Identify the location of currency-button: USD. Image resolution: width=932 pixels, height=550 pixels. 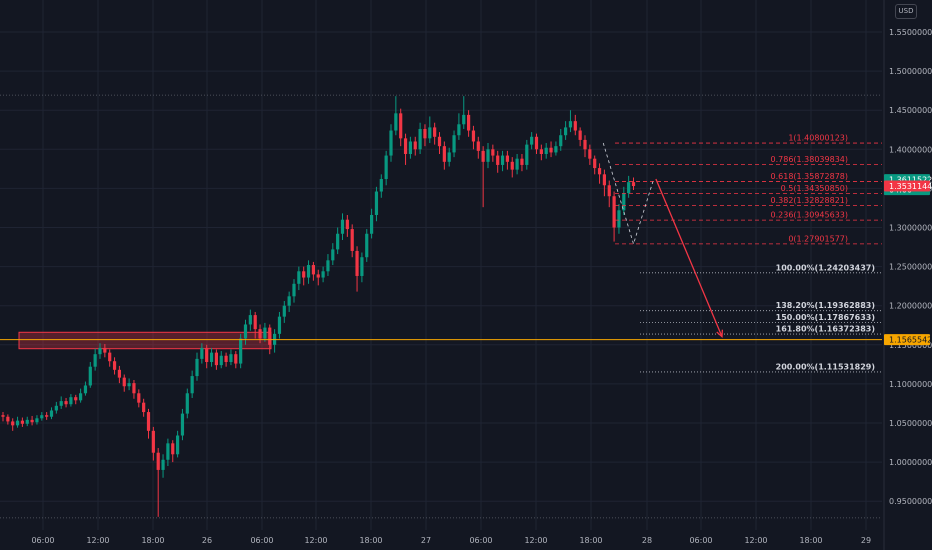
(906, 11).